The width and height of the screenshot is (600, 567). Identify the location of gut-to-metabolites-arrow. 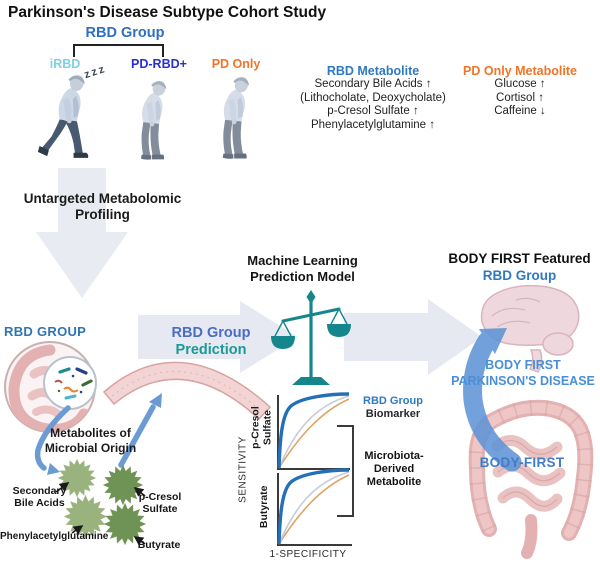
(52, 440).